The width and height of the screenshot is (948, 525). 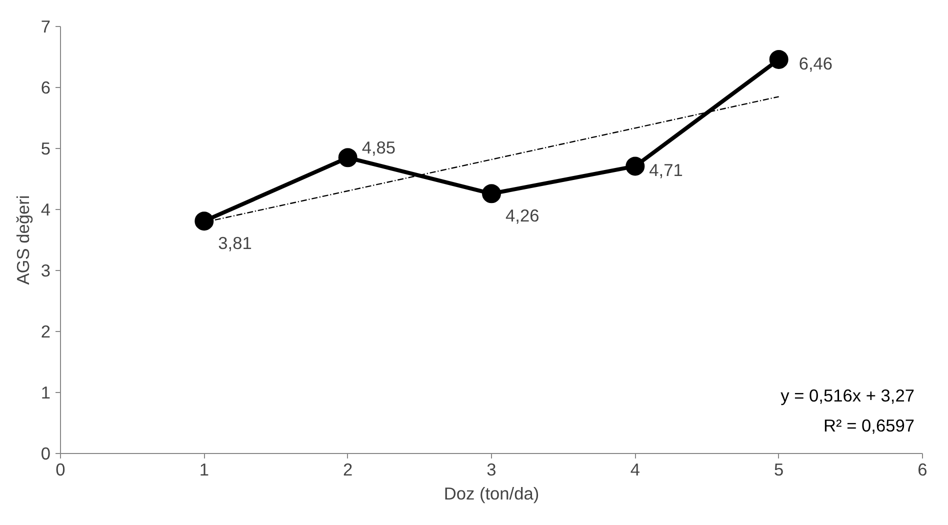 What do you see at coordinates (45, 26) in the screenshot?
I see `y-tick-label: 7` at bounding box center [45, 26].